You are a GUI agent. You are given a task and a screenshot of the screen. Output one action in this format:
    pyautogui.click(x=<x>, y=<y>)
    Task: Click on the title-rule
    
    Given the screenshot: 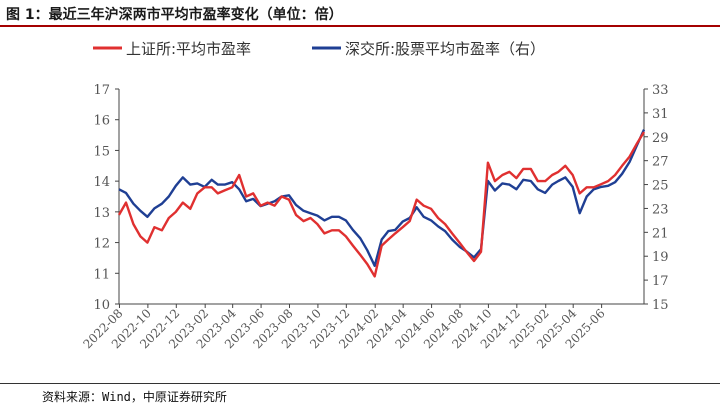 What is the action you would take?
    pyautogui.click(x=360, y=26)
    